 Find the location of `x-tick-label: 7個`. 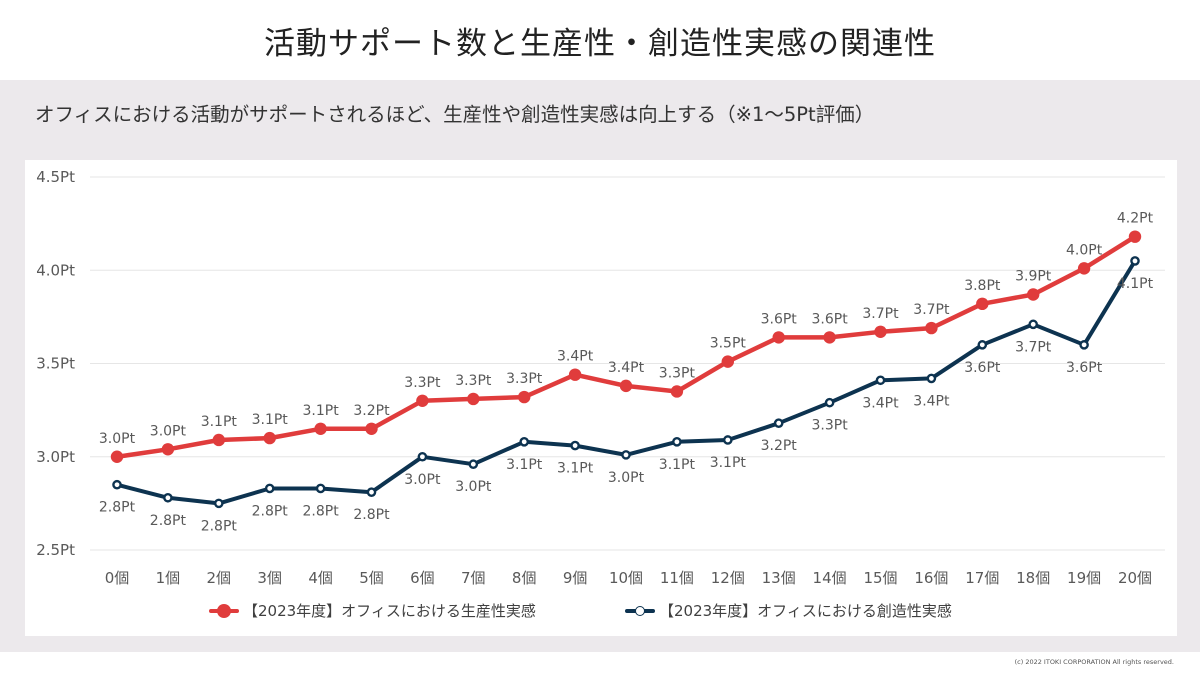

x-tick-label: 7個 is located at coordinates (473, 578).